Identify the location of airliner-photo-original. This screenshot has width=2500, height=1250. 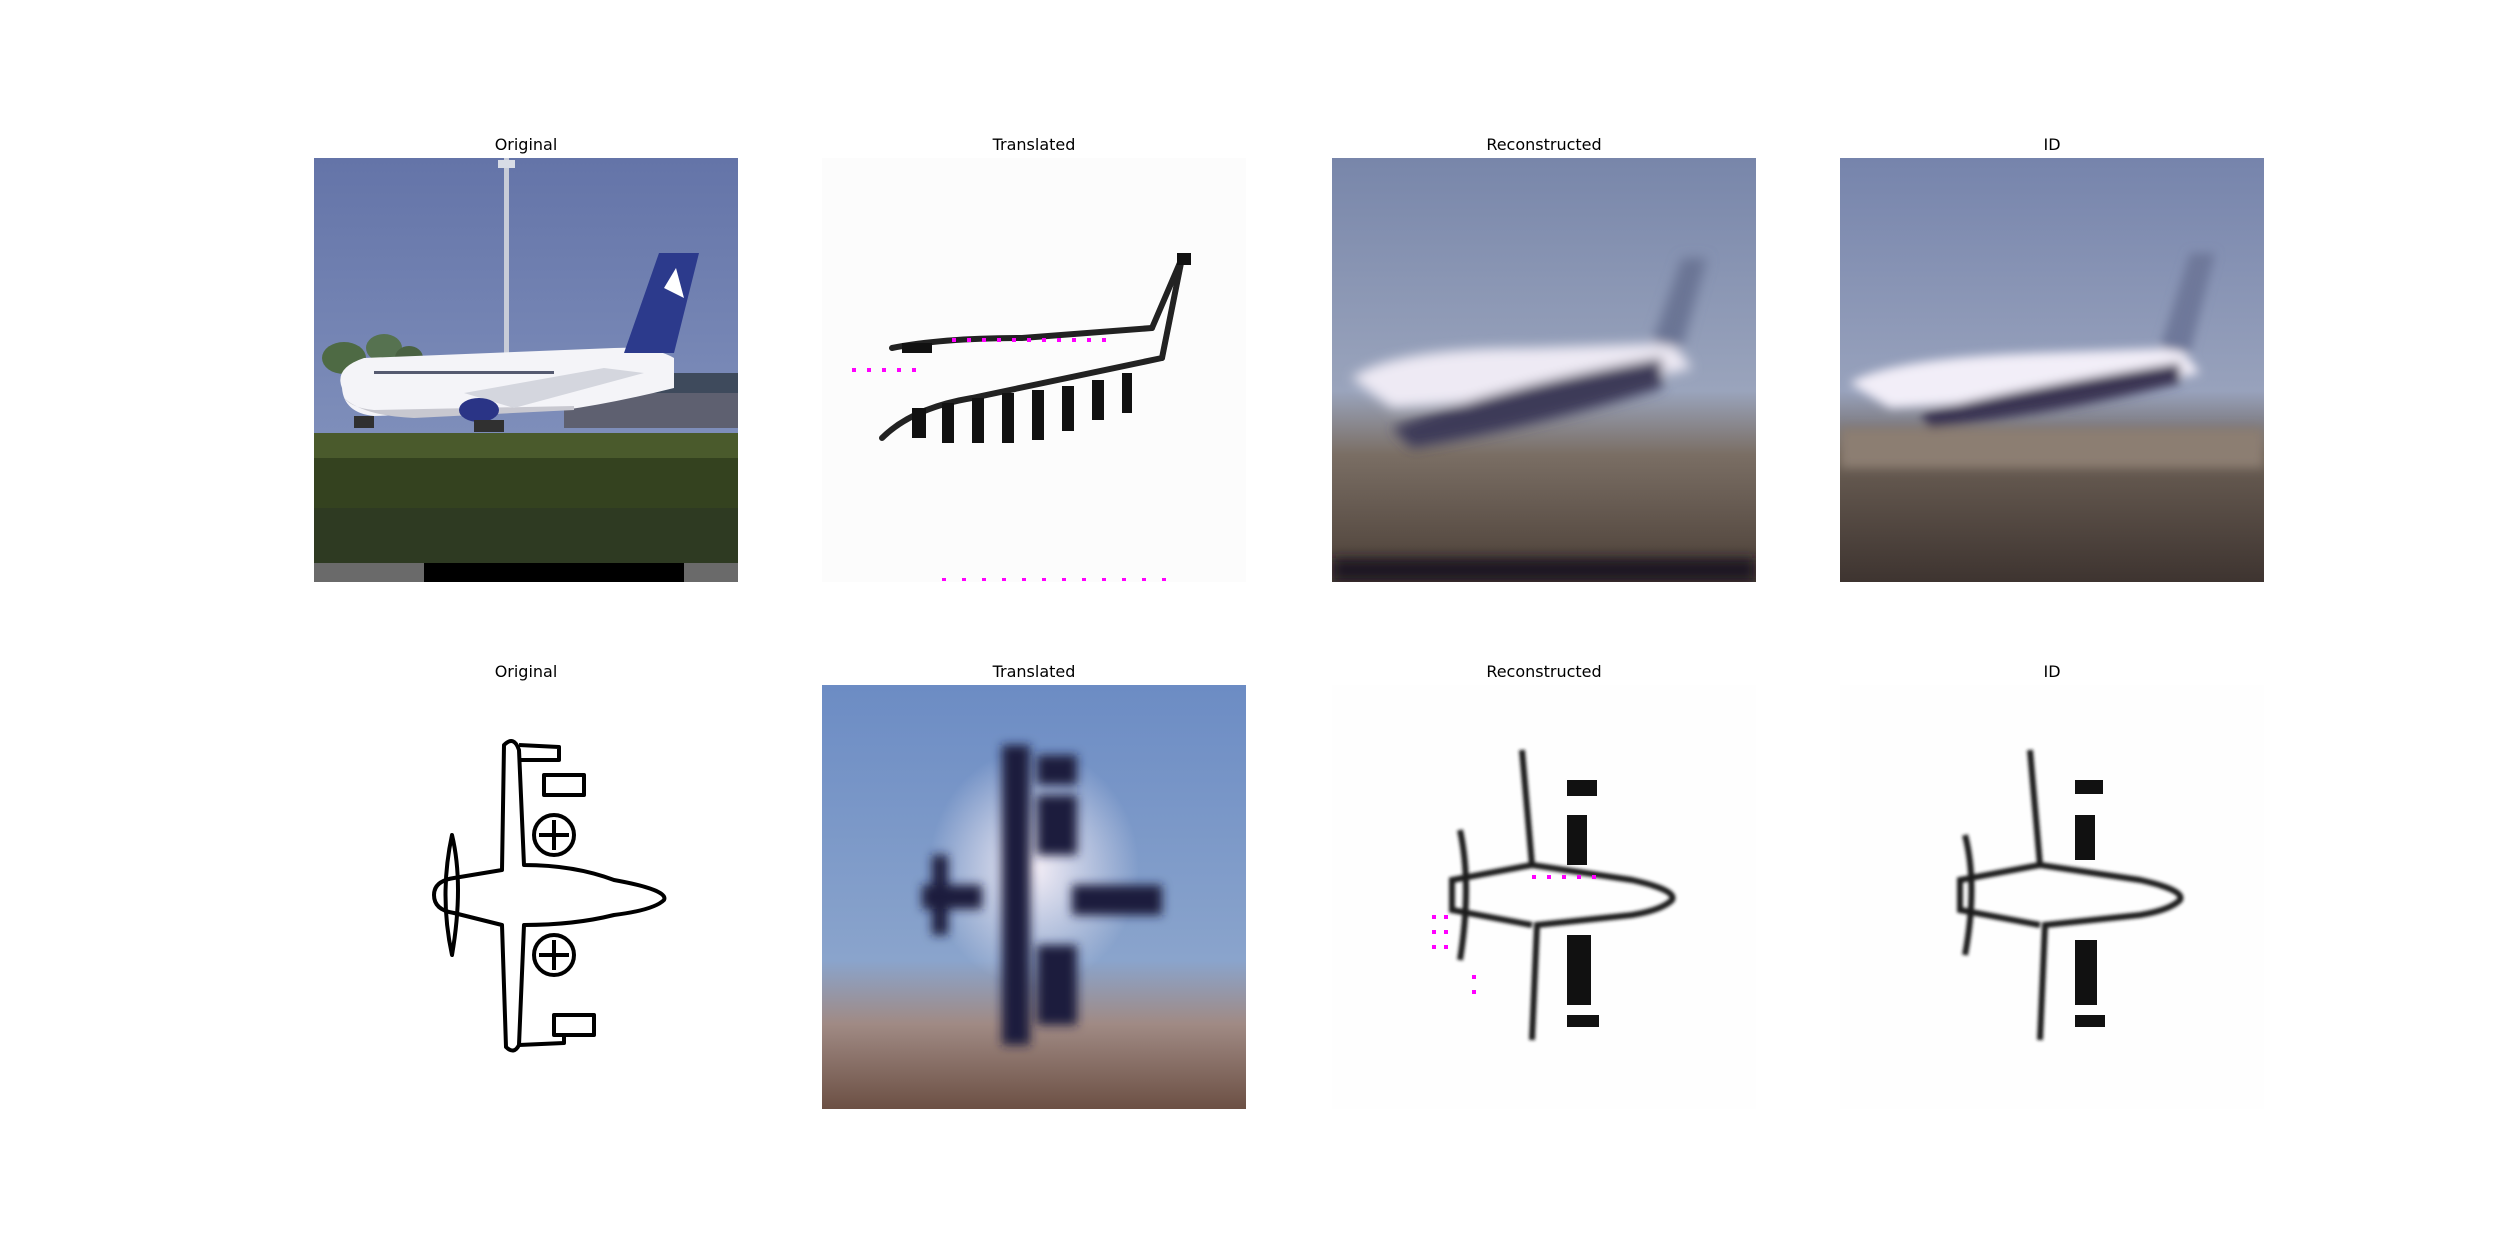
(526, 370).